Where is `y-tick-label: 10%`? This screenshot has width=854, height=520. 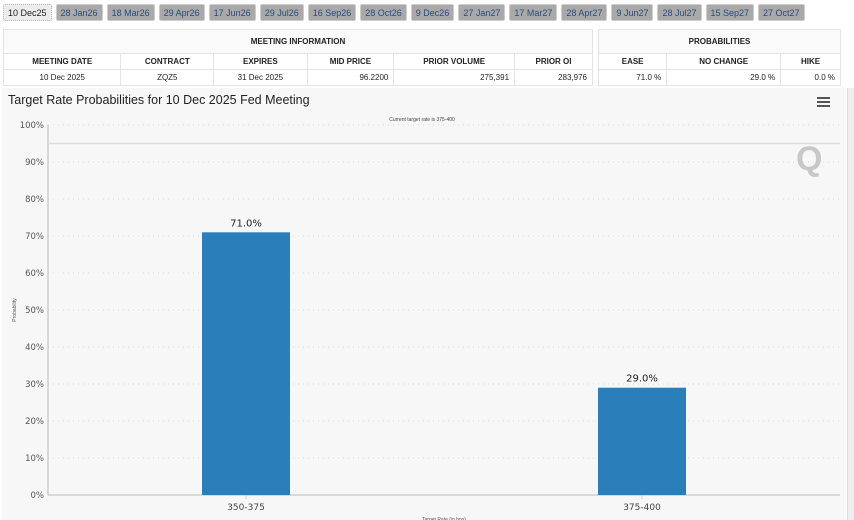 y-tick-label: 10% is located at coordinates (34, 459).